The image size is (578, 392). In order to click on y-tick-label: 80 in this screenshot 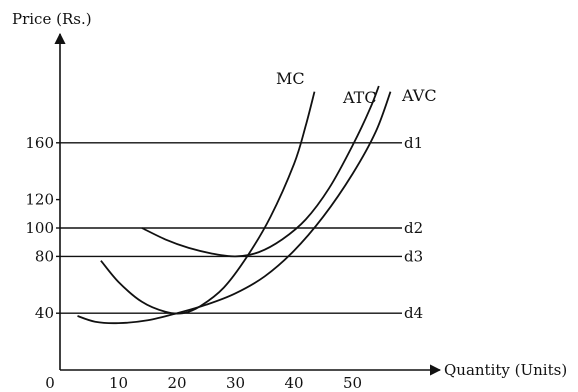, I will do `click(44, 256)`.